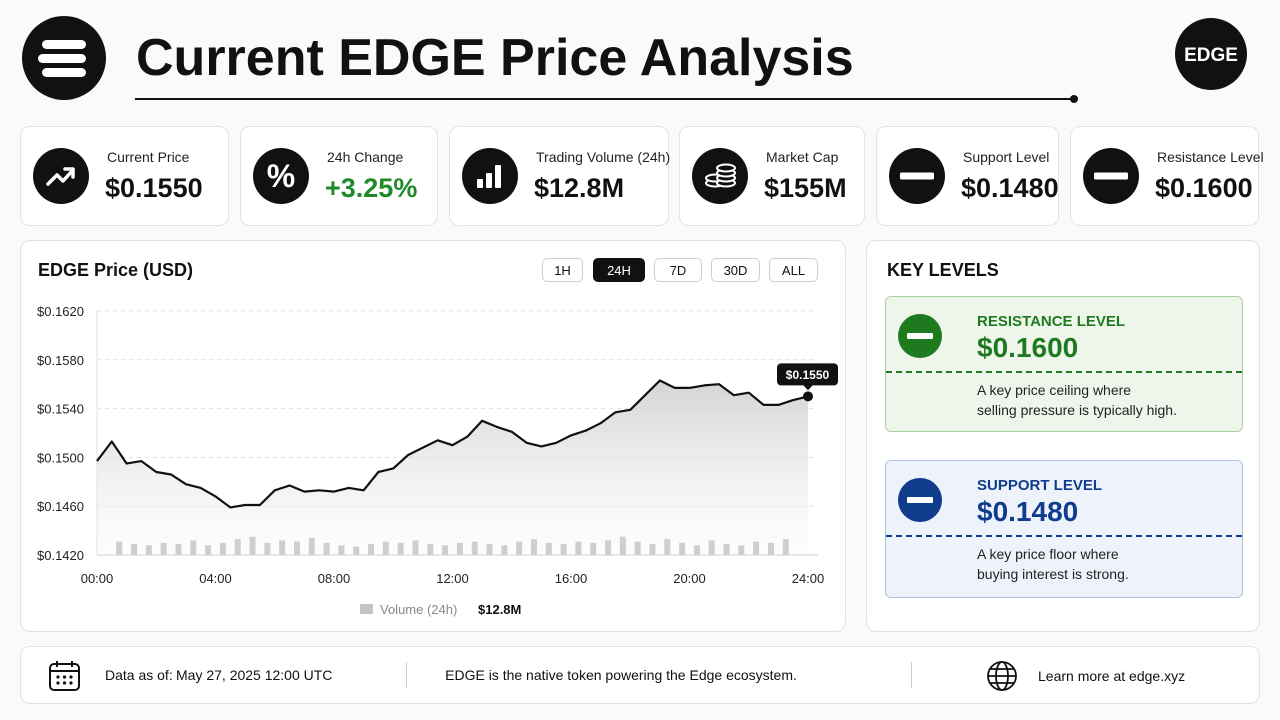 The image size is (1280, 720). Describe the element at coordinates (60, 457) in the screenshot. I see `y-tick-label: $0.1500` at that location.